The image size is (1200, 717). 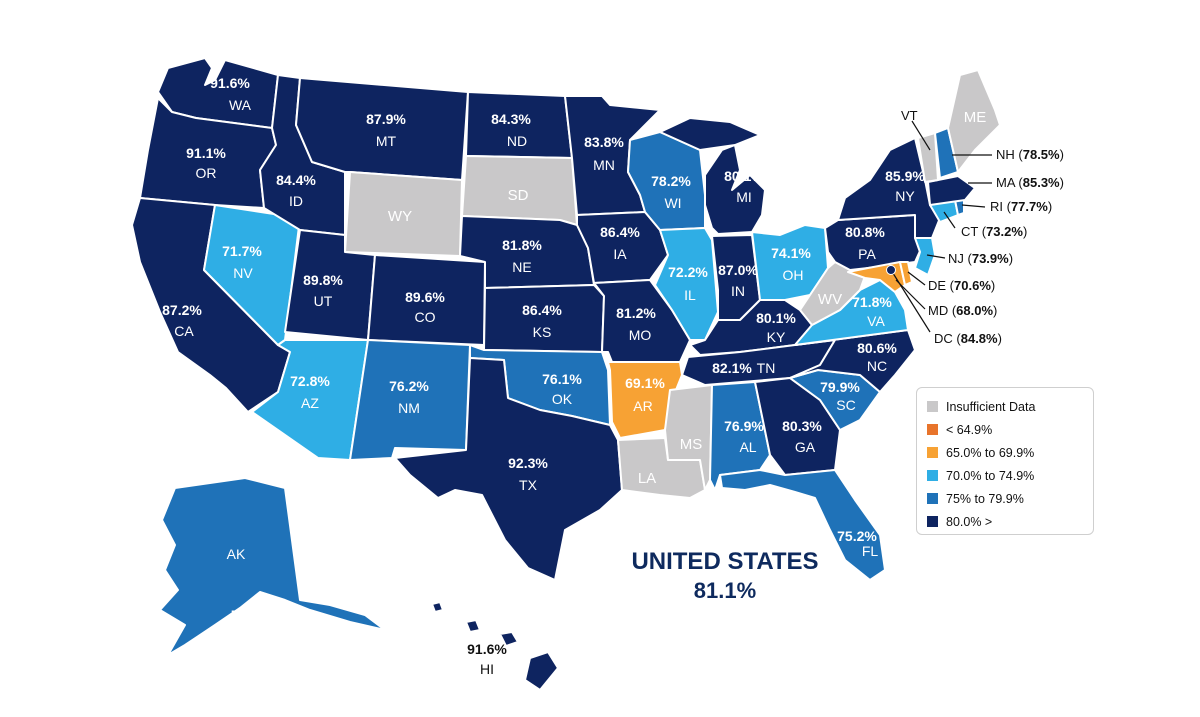 I want to click on label-ut-abbr: UT, so click(x=323, y=301).